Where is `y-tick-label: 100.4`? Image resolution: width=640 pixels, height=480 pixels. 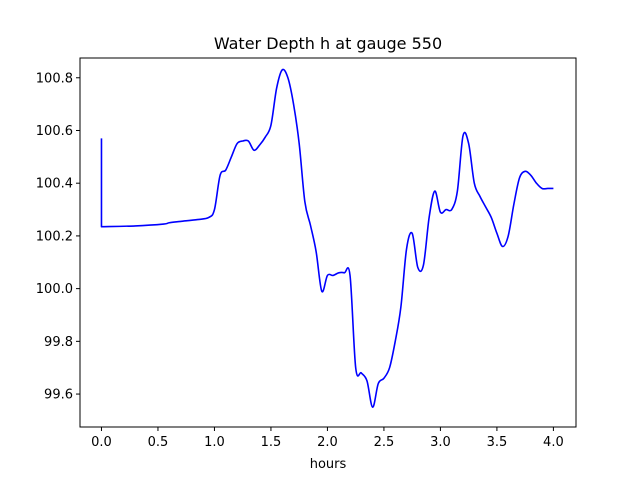 y-tick-label: 100.4 is located at coordinates (54, 184).